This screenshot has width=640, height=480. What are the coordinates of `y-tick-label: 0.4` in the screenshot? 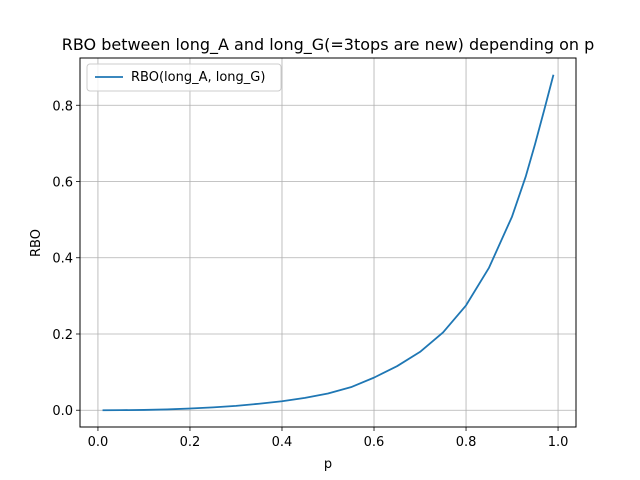 It's located at (62, 259).